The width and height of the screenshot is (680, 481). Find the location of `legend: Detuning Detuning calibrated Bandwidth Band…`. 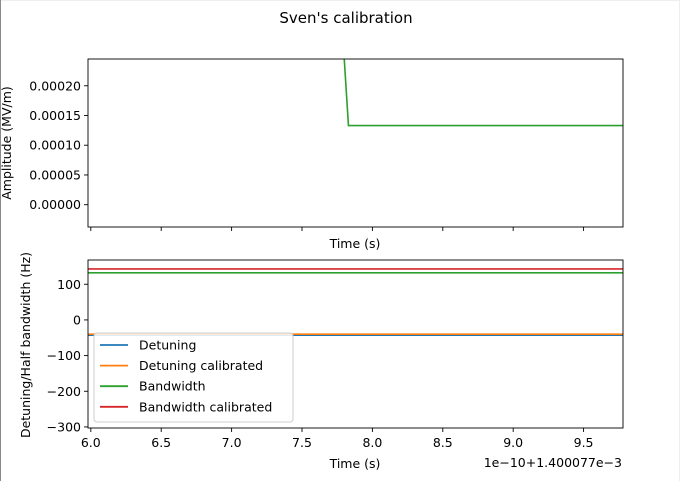

legend: Detuning Detuning calibrated Bandwidth Band… is located at coordinates (193, 377).